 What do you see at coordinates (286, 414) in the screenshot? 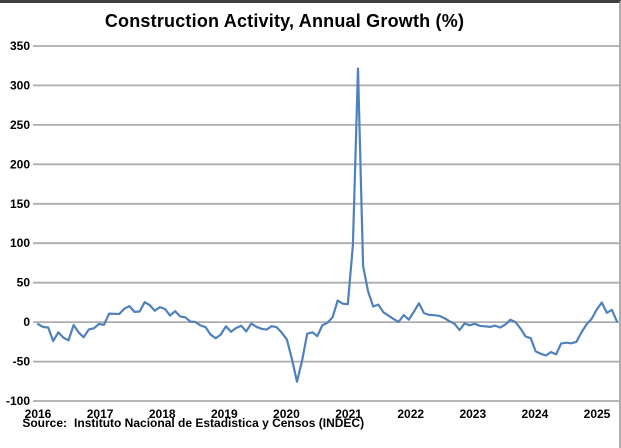
I see `x-tick-label: 2020` at bounding box center [286, 414].